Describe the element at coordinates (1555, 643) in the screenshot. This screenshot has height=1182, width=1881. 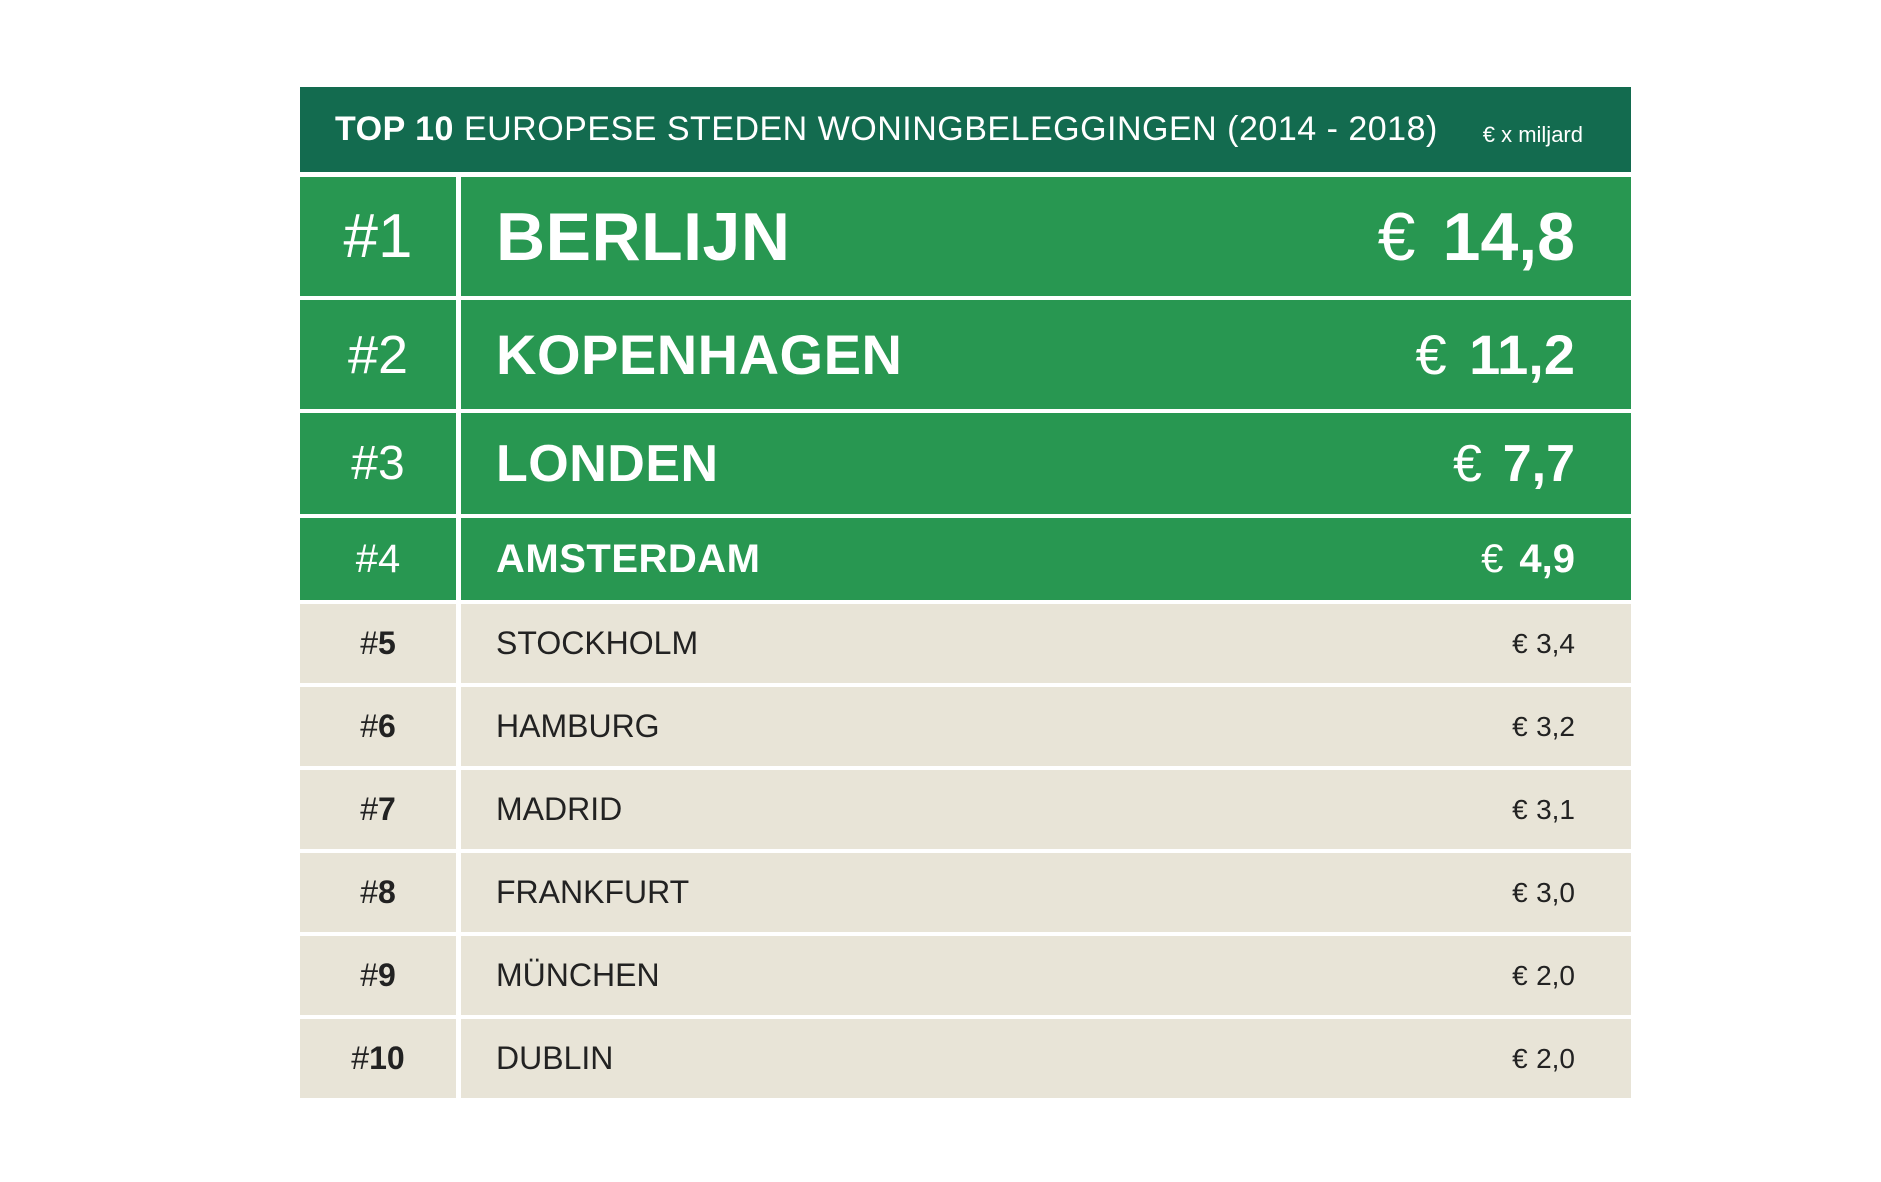
I see `value-amount: 3,4` at that location.